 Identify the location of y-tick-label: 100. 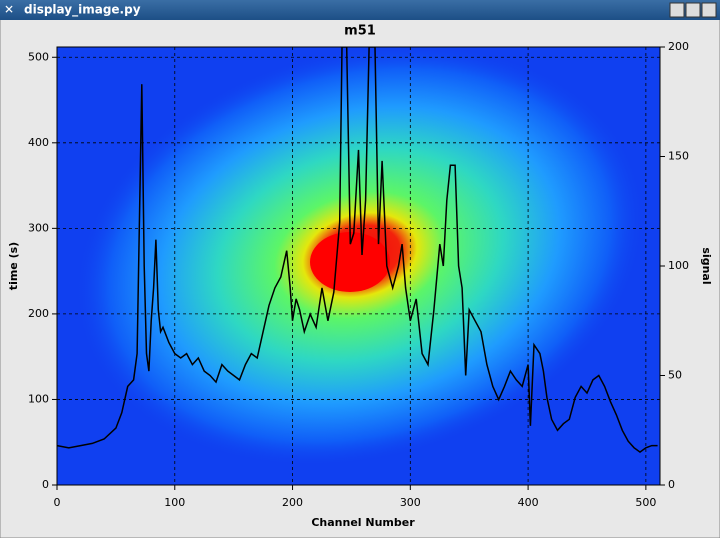
(38, 398).